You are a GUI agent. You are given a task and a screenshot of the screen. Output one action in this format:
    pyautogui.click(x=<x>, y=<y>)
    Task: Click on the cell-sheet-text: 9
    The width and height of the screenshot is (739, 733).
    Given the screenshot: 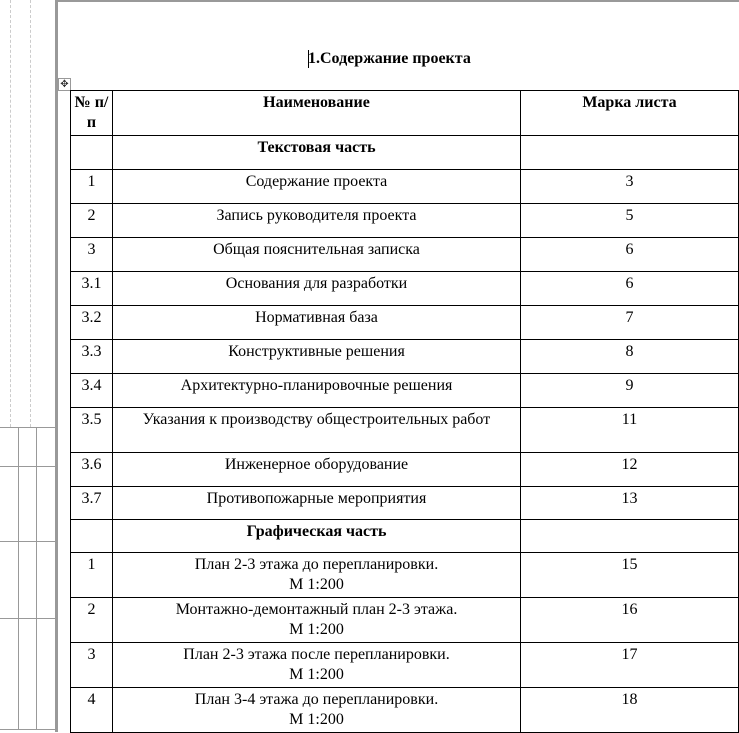 What is the action you would take?
    pyautogui.click(x=629, y=385)
    